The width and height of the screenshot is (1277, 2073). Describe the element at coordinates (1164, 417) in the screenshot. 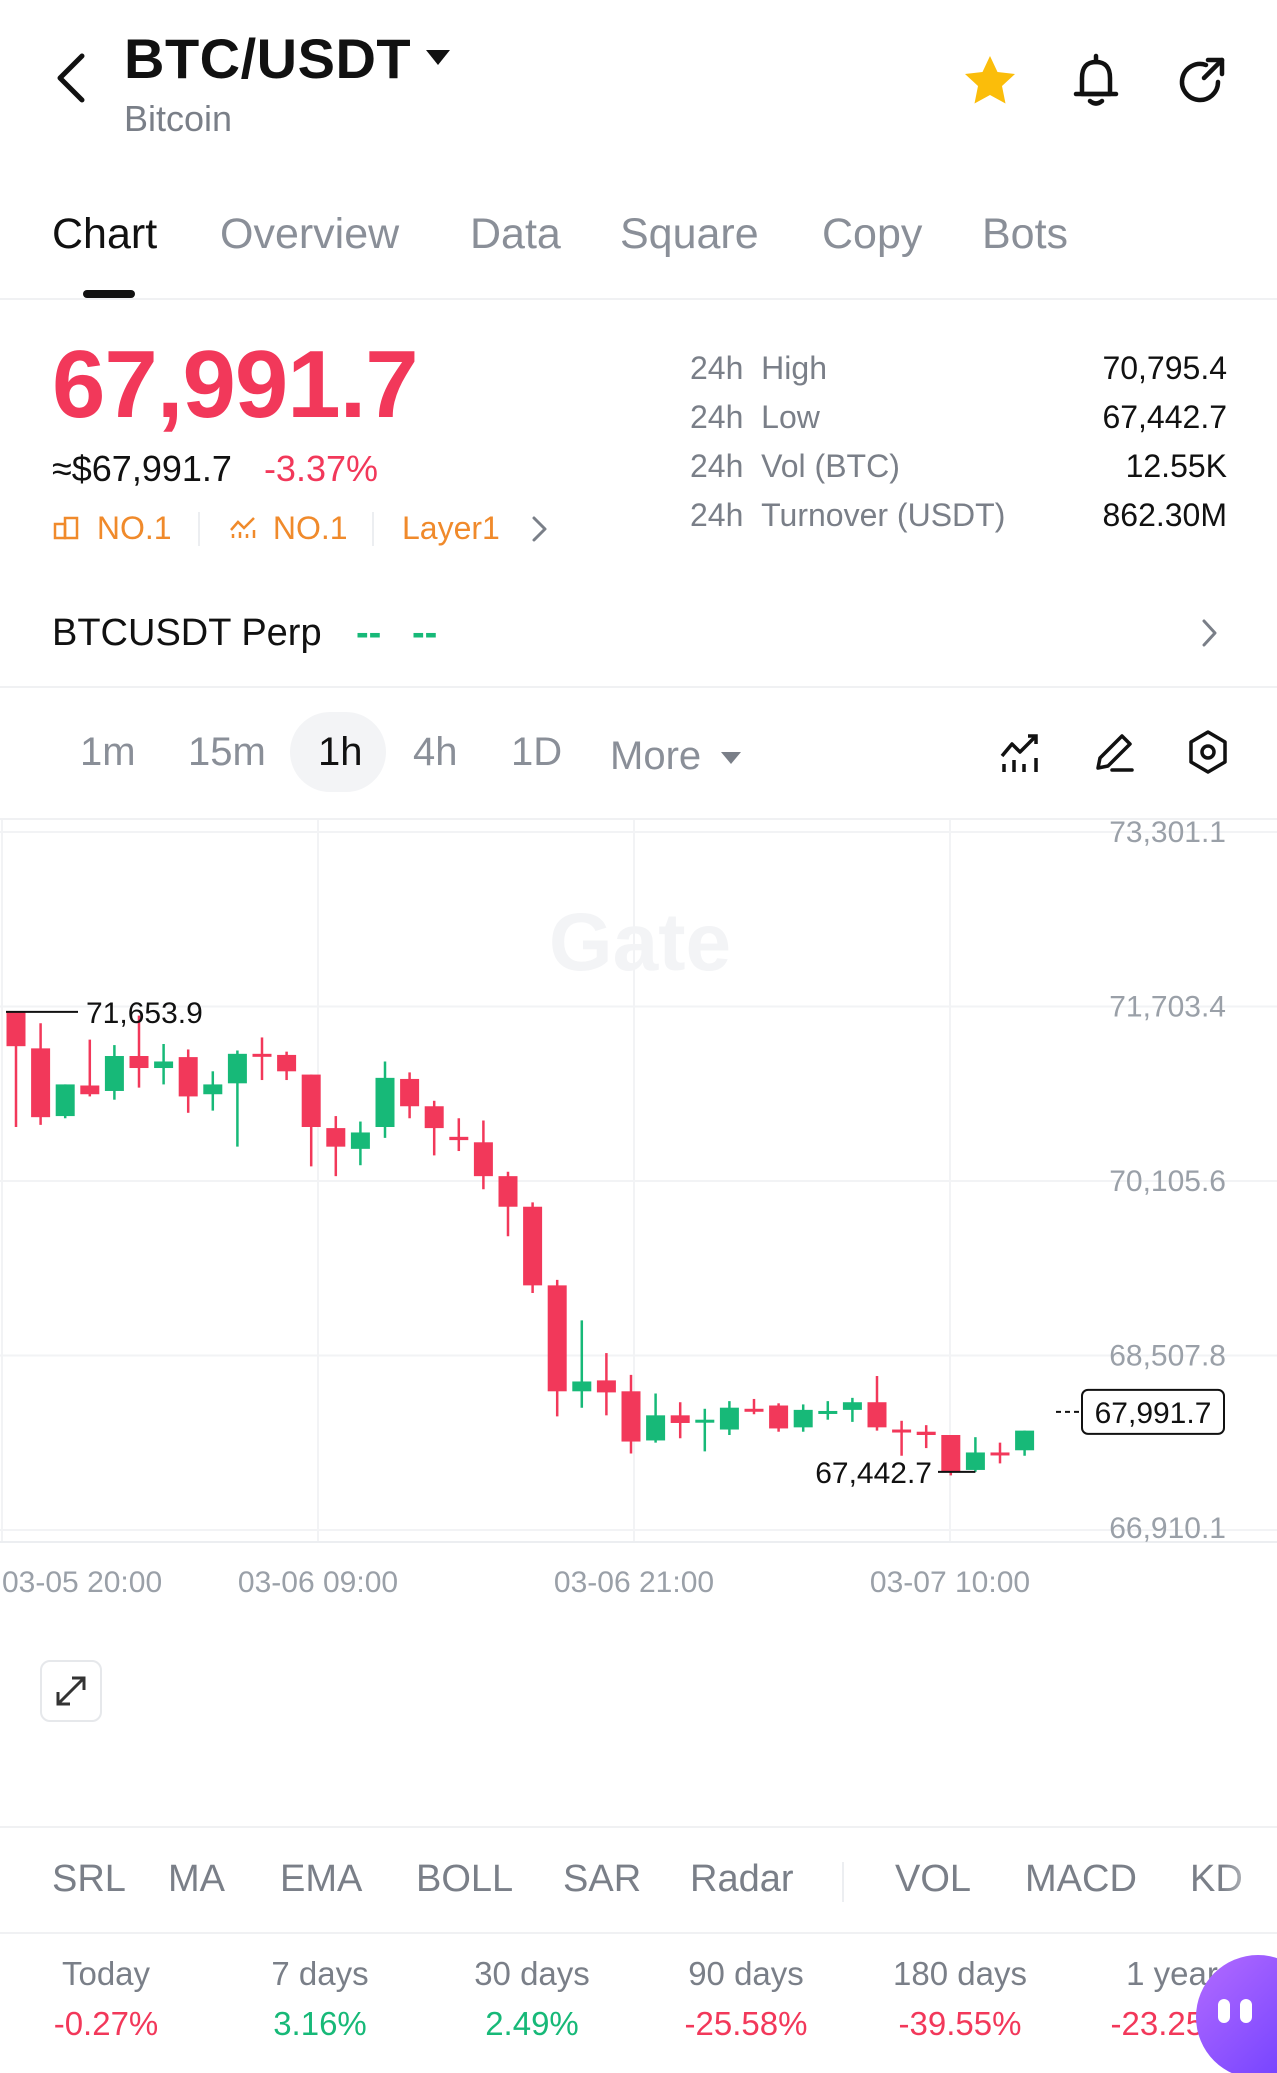

I see `stat-low-value: 67,442.7` at that location.